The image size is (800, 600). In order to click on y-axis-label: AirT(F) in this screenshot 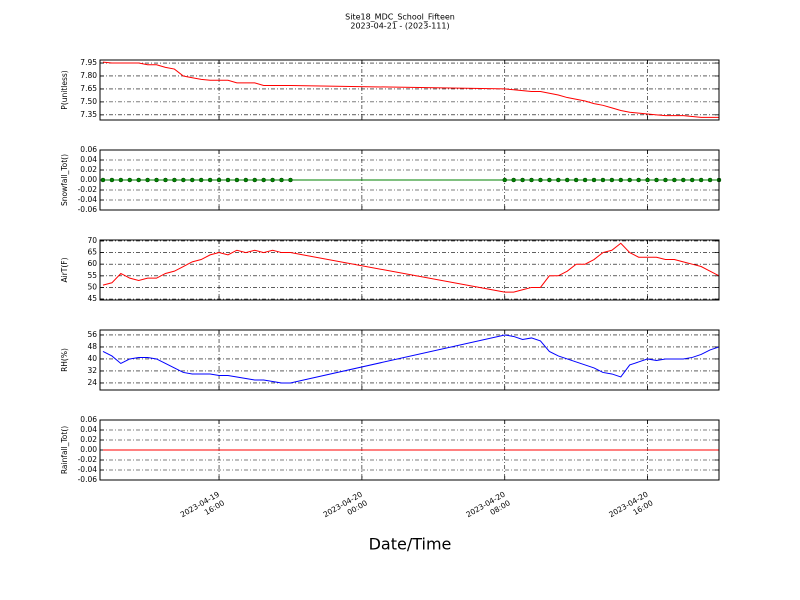, I will do `click(64, 269)`.